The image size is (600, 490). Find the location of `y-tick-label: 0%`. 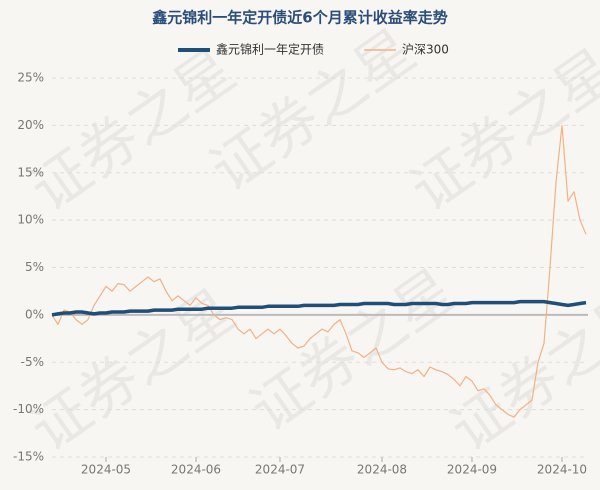

y-tick-label: 0% is located at coordinates (34, 314).